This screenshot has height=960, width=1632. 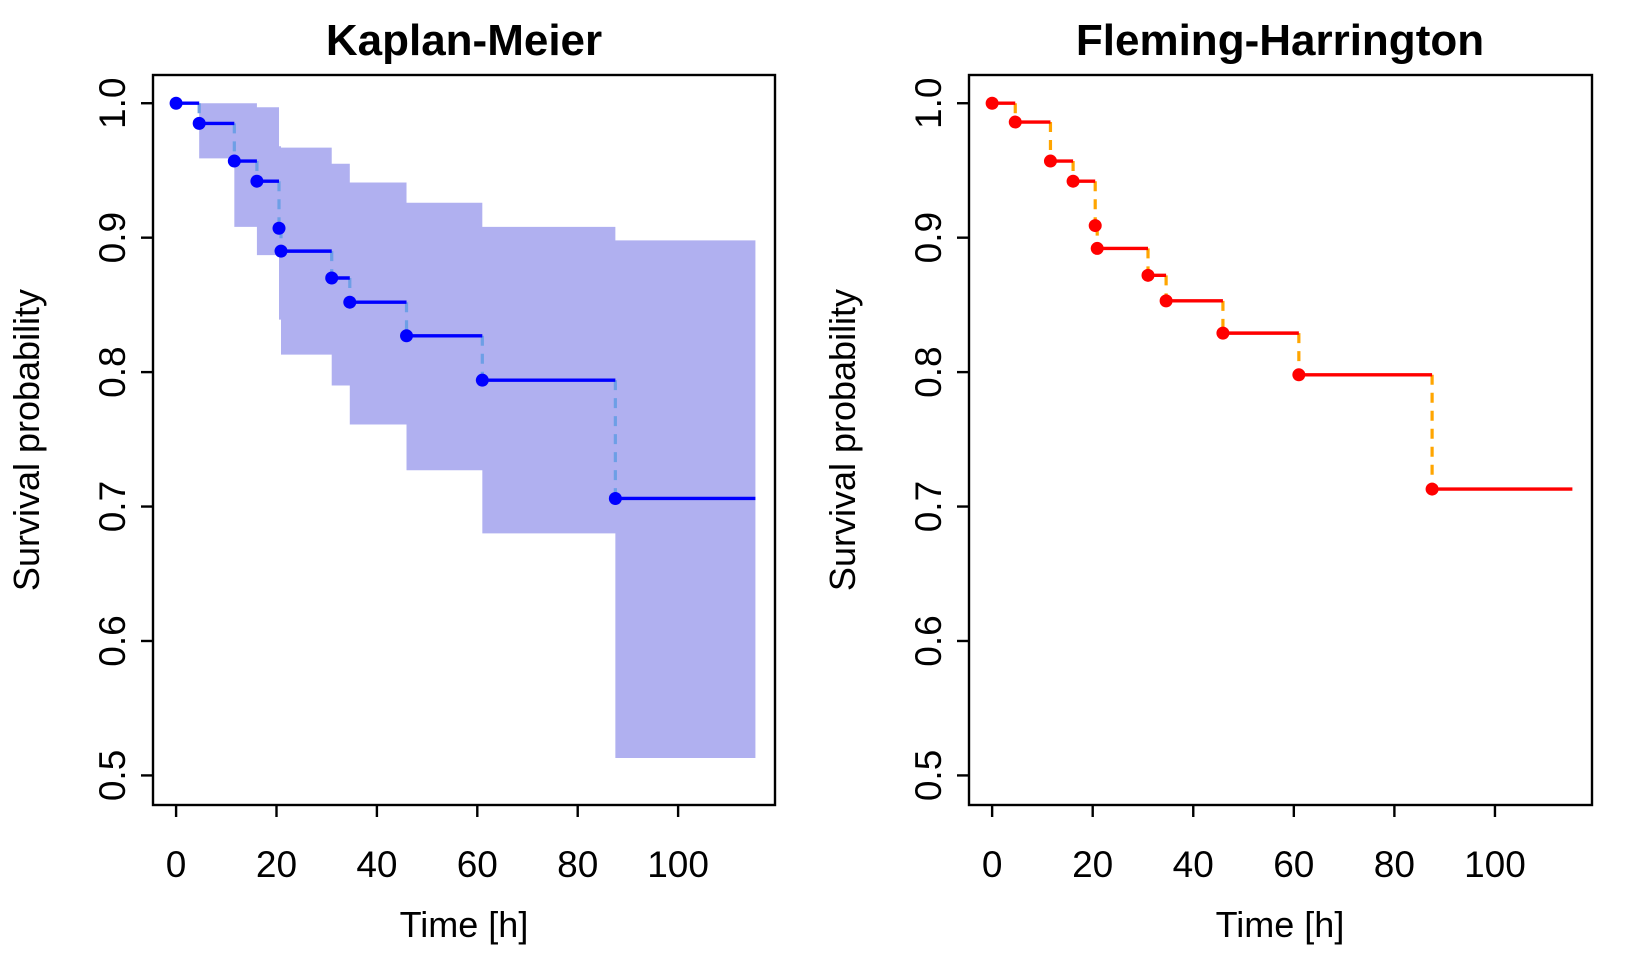 What do you see at coordinates (26, 440) in the screenshot?
I see `y-axis-label-left: Survival probability` at bounding box center [26, 440].